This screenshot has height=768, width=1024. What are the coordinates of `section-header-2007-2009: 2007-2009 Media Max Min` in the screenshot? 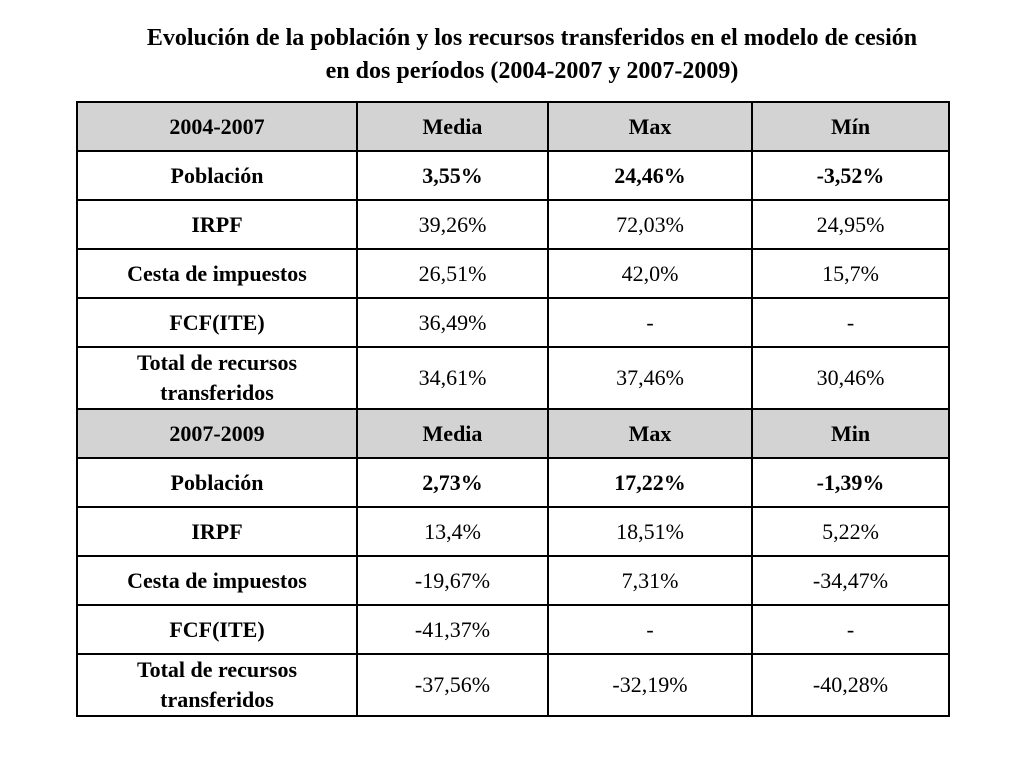 It's located at (513, 433).